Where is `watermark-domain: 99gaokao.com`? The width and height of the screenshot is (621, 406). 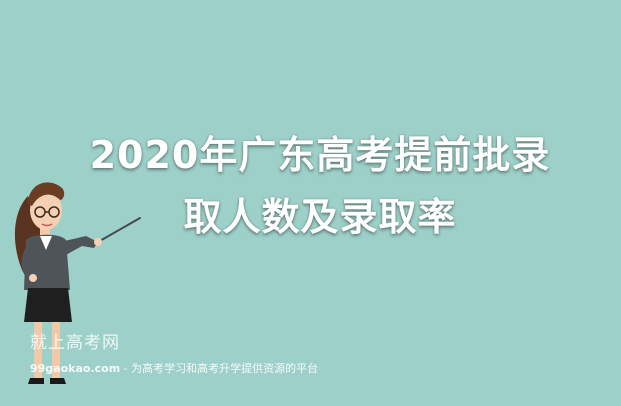 watermark-domain: 99gaokao.com is located at coordinates (75, 368).